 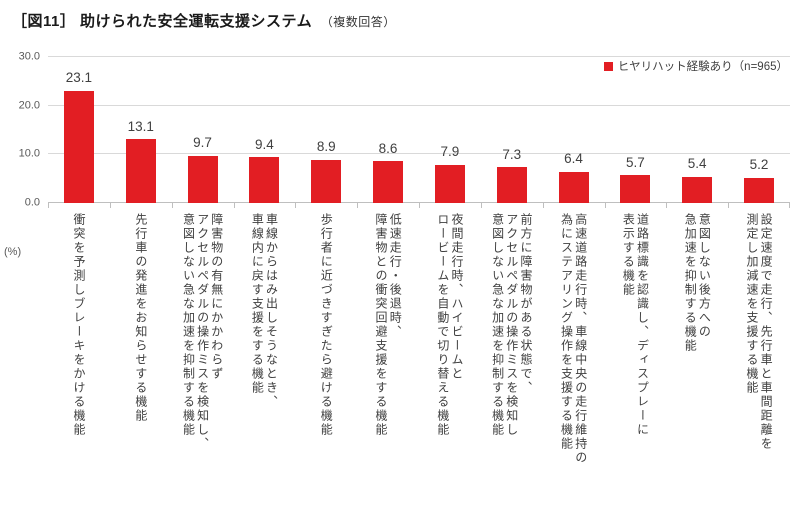 I want to click on bar-value-label: 6.4, so click(x=573, y=159).